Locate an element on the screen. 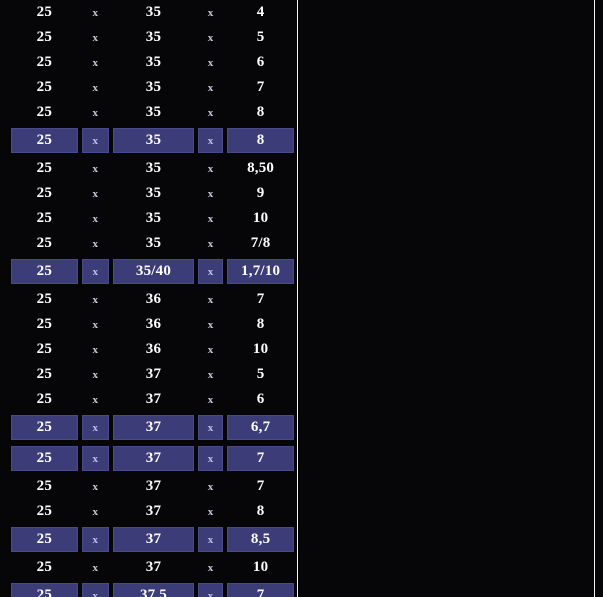  table-row: 25 x 37,5 x 7 is located at coordinates (152, 588).